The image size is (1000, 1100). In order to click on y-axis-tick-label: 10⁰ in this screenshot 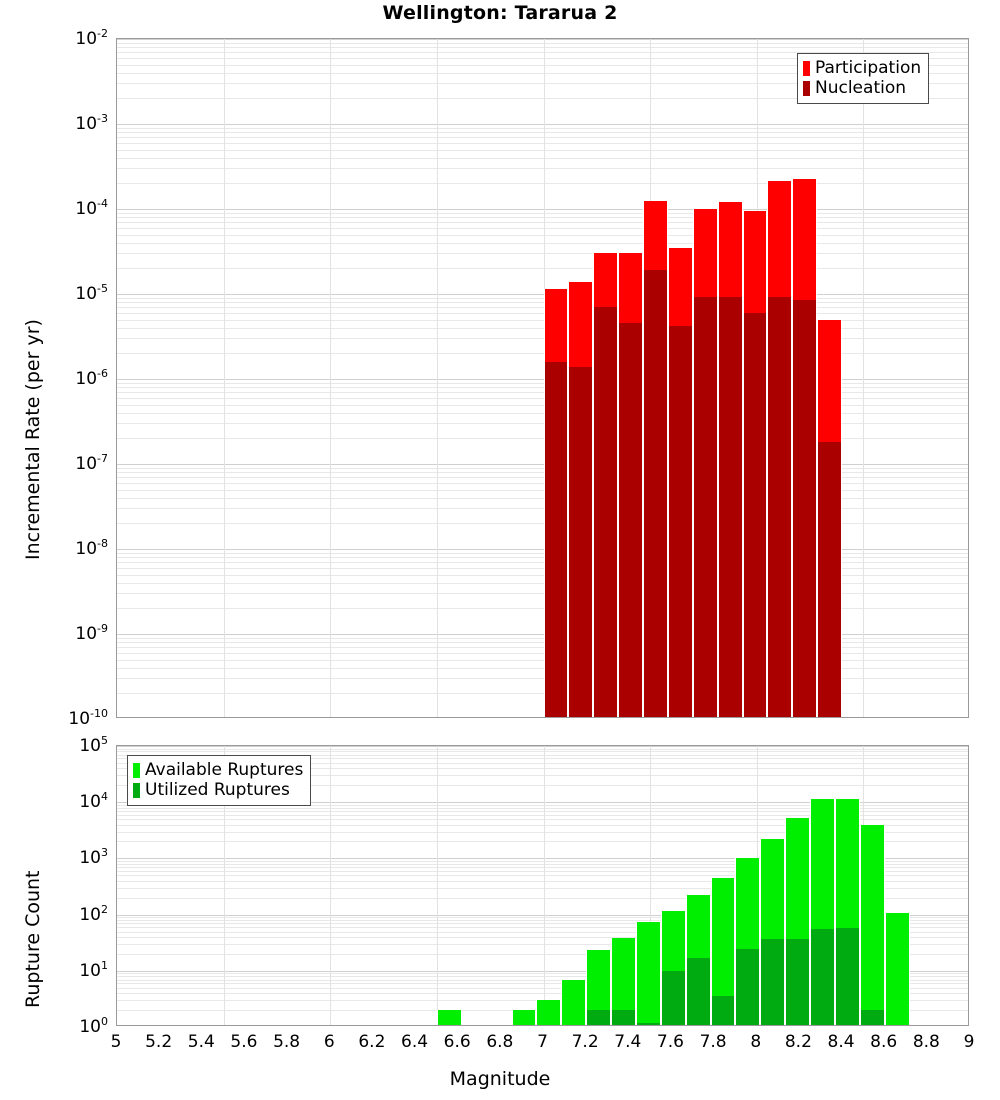, I will do `click(93, 1026)`.